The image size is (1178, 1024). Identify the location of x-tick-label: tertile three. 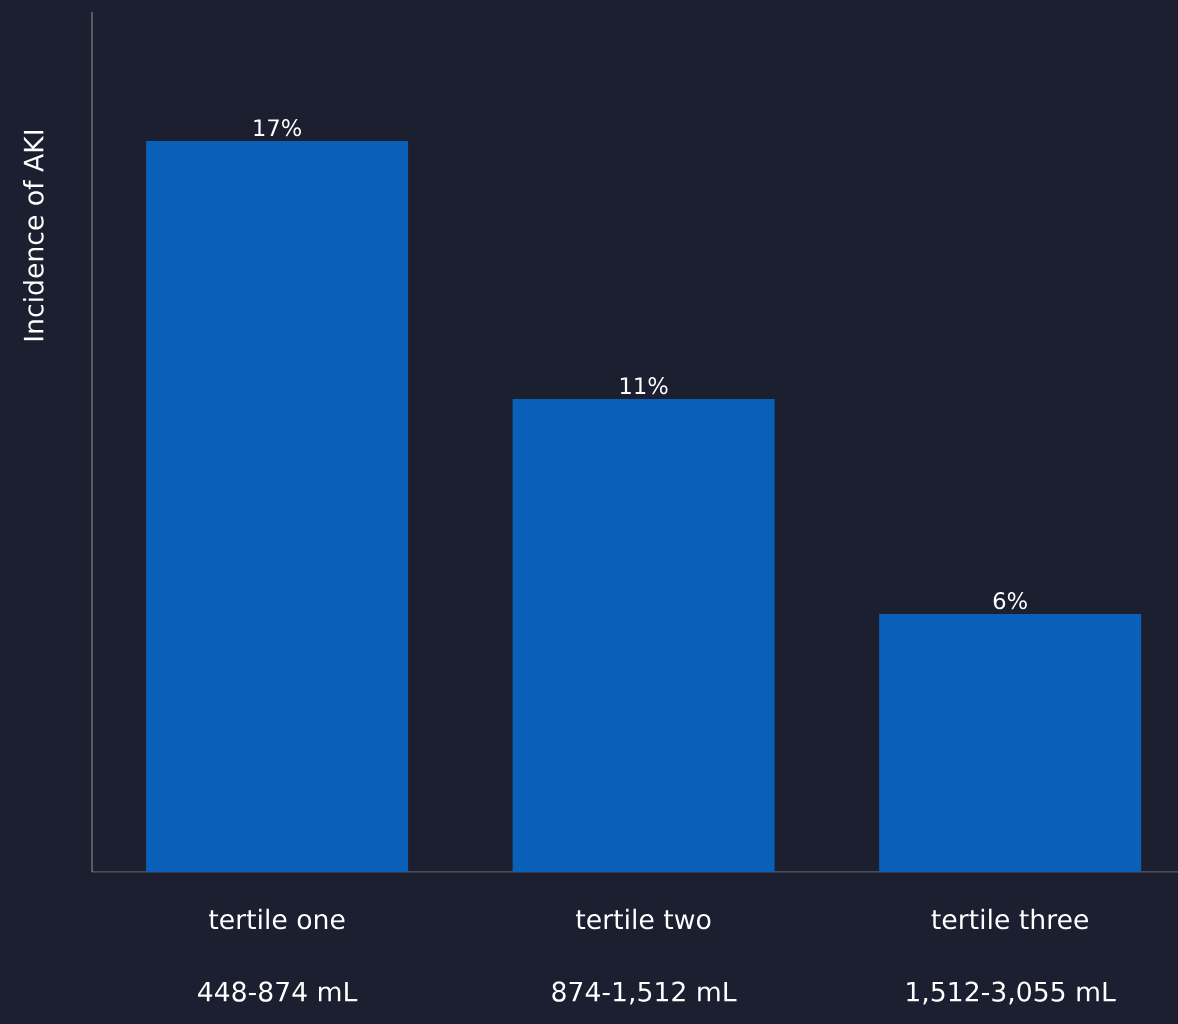
(1009, 919).